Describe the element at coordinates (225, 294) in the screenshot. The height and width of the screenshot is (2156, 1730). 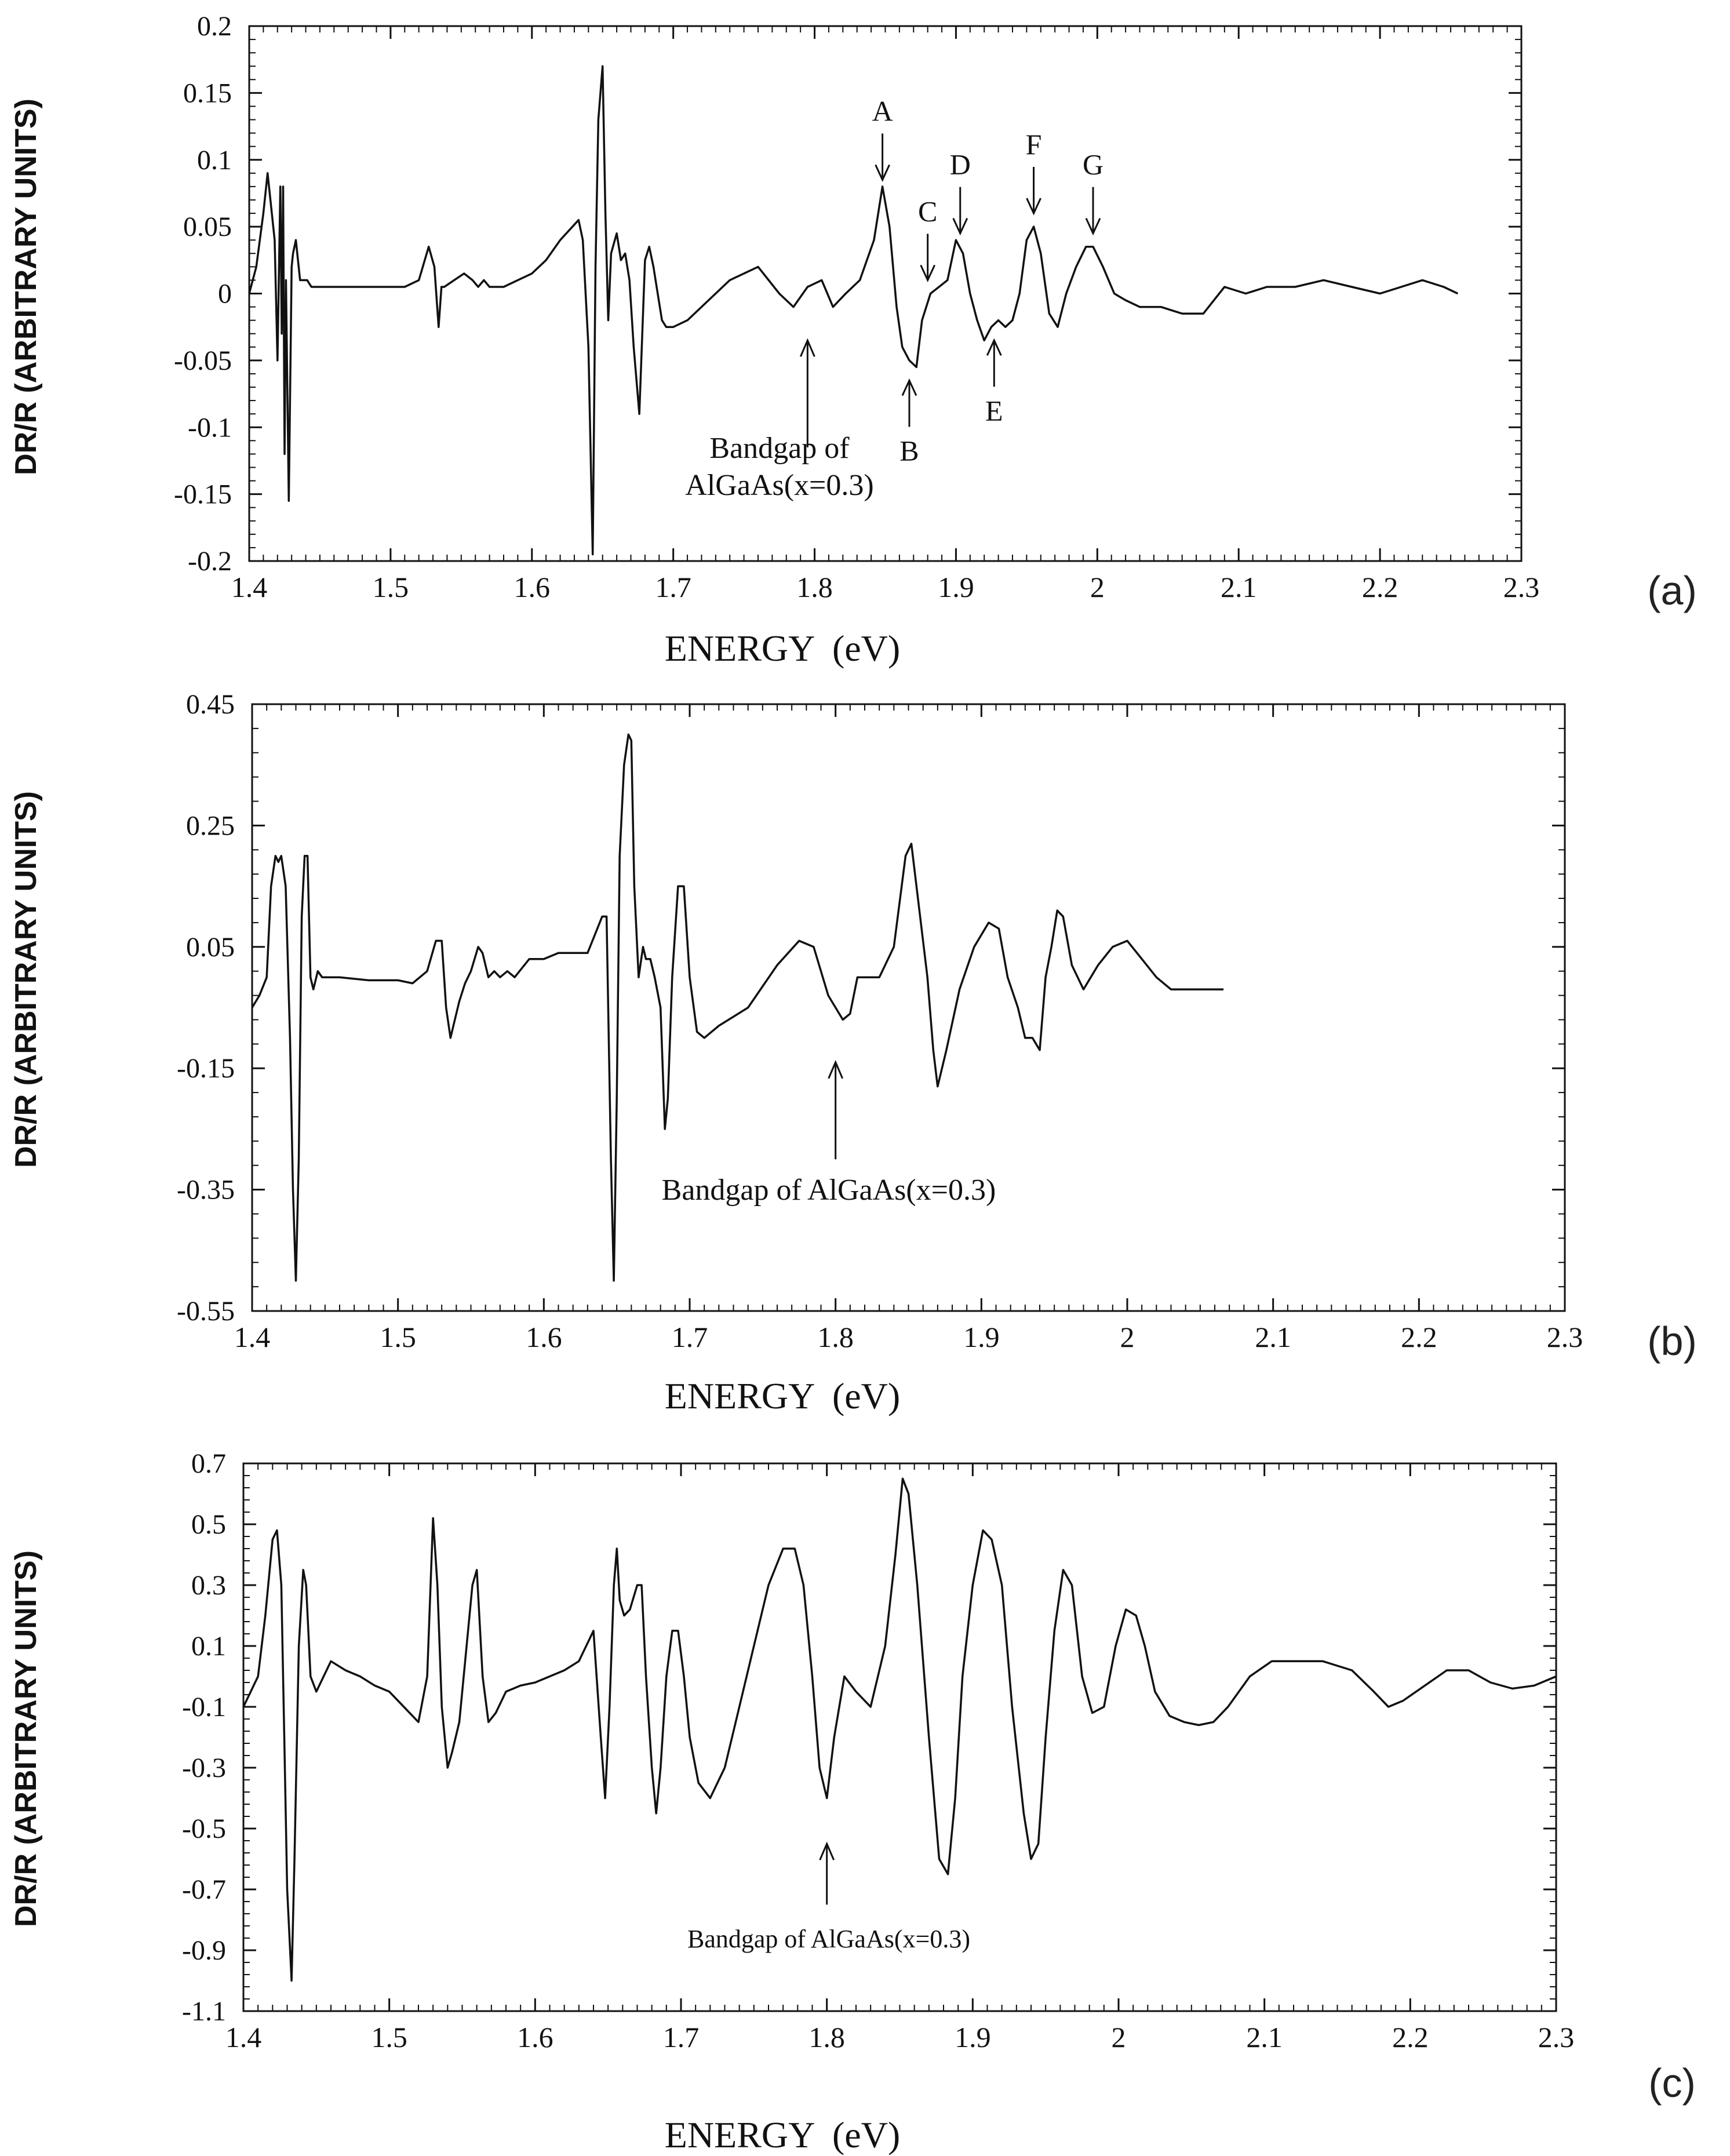
I see `y-tick-label: 0` at that location.